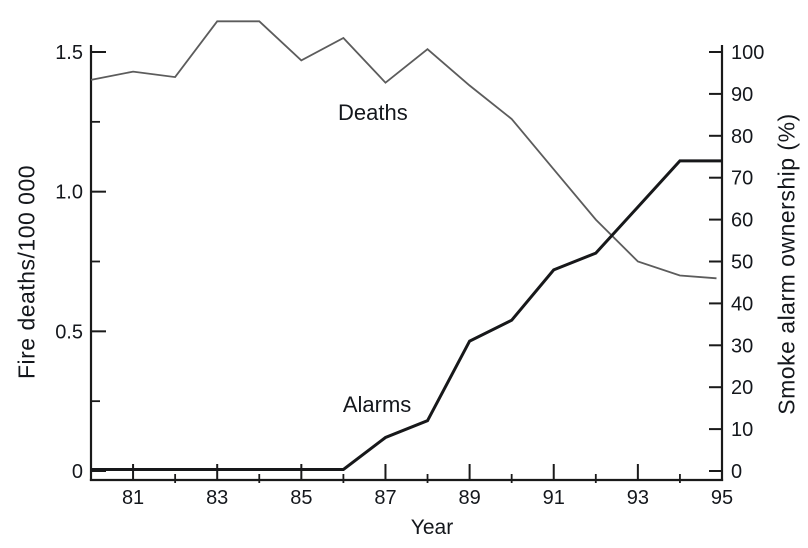 This screenshot has width=808, height=548. Describe the element at coordinates (469, 498) in the screenshot. I see `x-axis-tick-label: 89` at that location.